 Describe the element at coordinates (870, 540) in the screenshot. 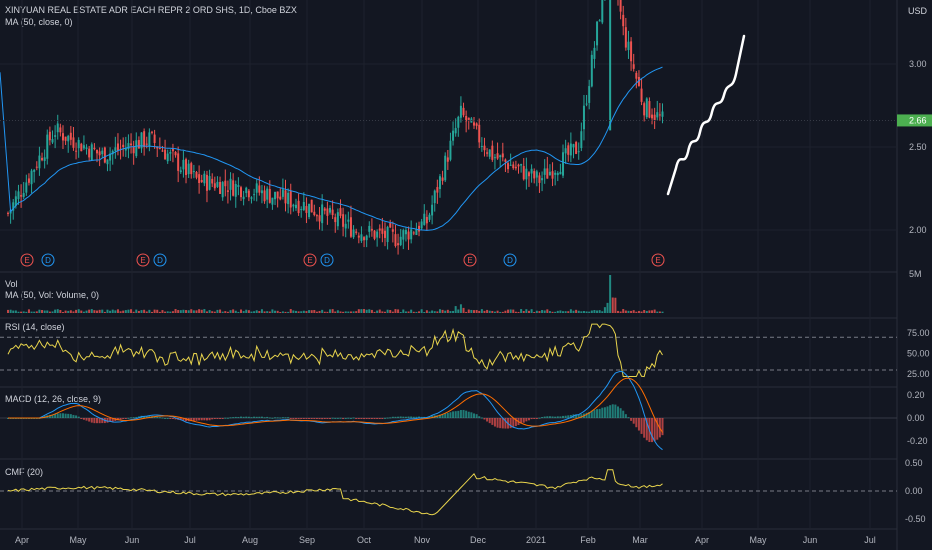

I see `time-tick-label: Jul` at that location.